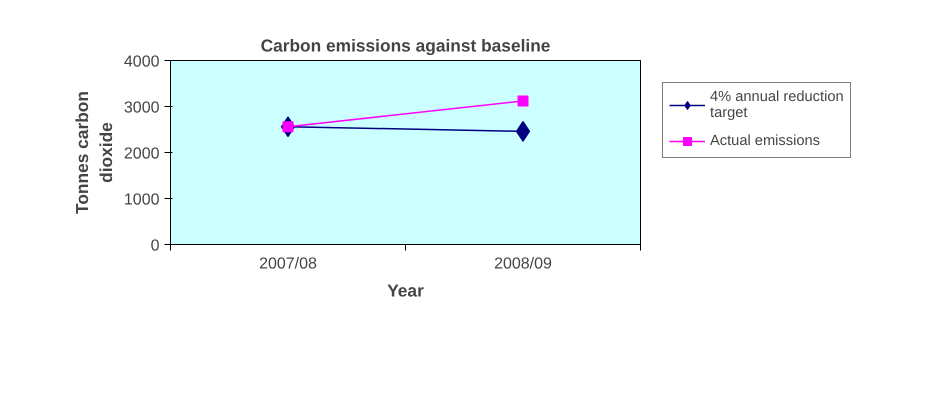 Image resolution: width=944 pixels, height=407 pixels. What do you see at coordinates (523, 264) in the screenshot?
I see `x-tick-label: 2008/09` at bounding box center [523, 264].